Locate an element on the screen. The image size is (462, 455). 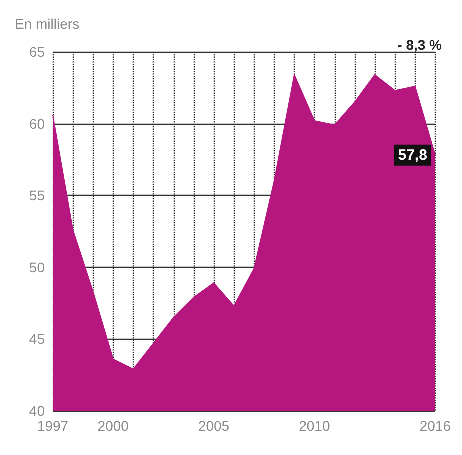
y-tick-label: 50 is located at coordinates (37, 267).